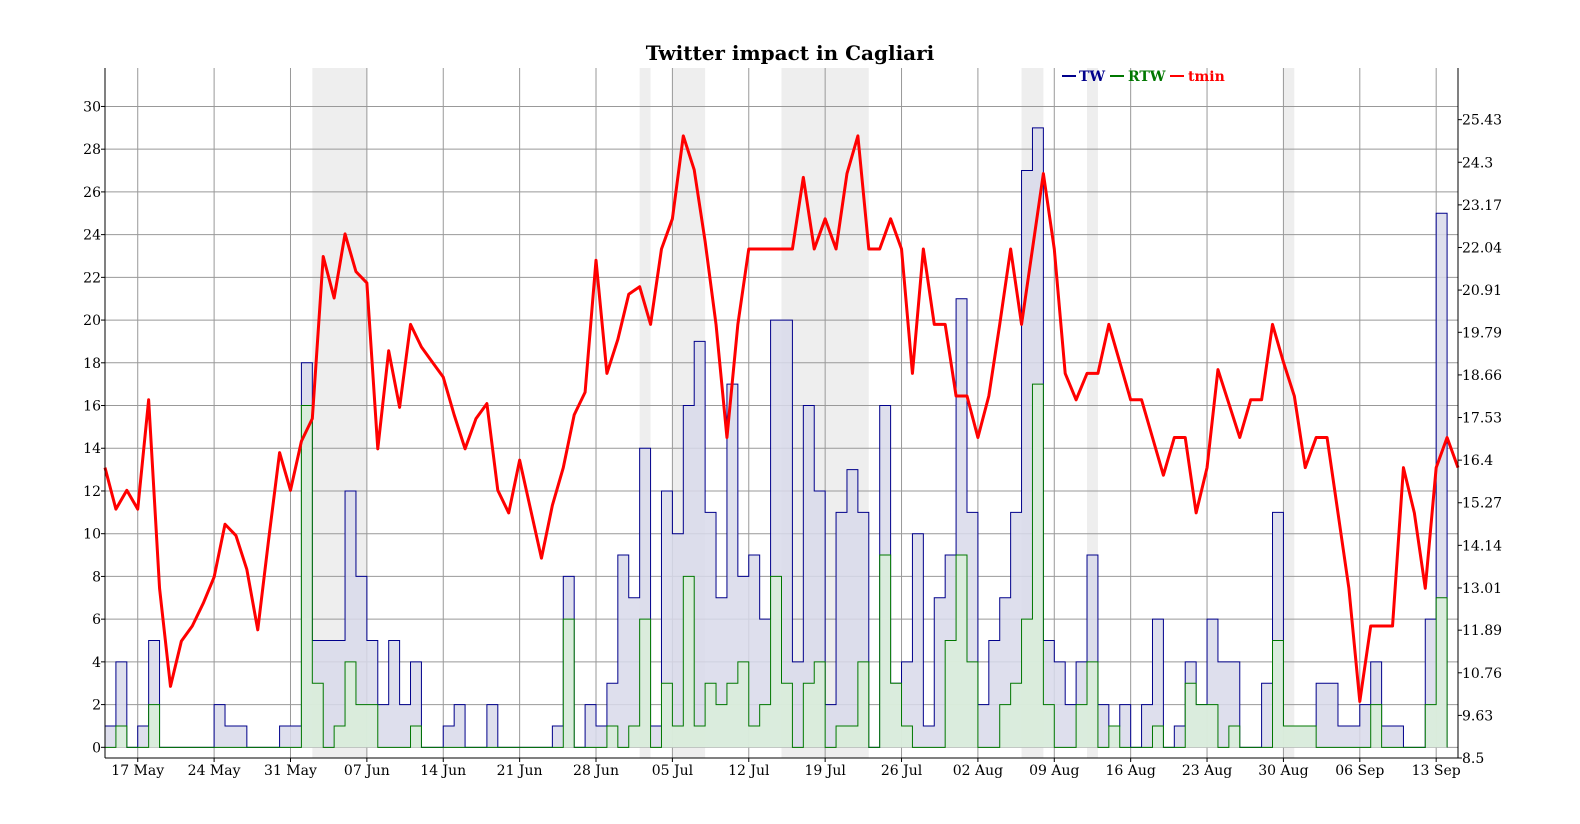 The height and width of the screenshot is (824, 1580). Describe the element at coordinates (1482, 419) in the screenshot. I see `y-tick-label-right: 17.53` at that location.